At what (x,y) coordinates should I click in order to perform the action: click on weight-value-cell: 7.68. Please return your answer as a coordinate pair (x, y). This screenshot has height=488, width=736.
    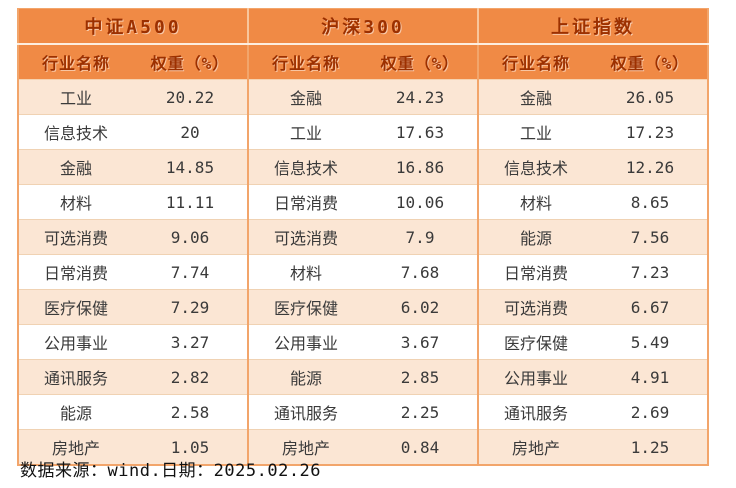
    Looking at the image, I should click on (420, 272).